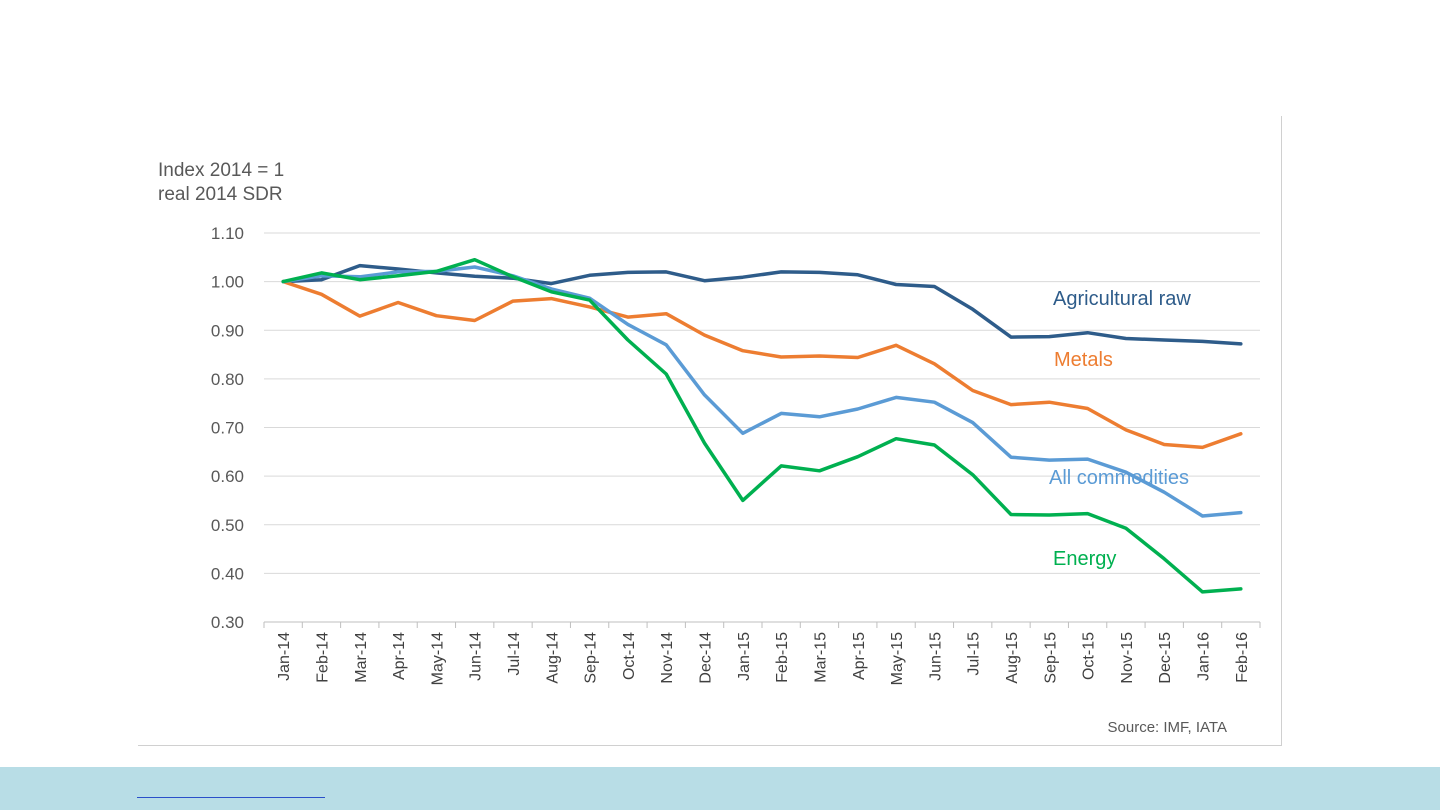  I want to click on x-tick-label: Jan-15, so click(744, 656).